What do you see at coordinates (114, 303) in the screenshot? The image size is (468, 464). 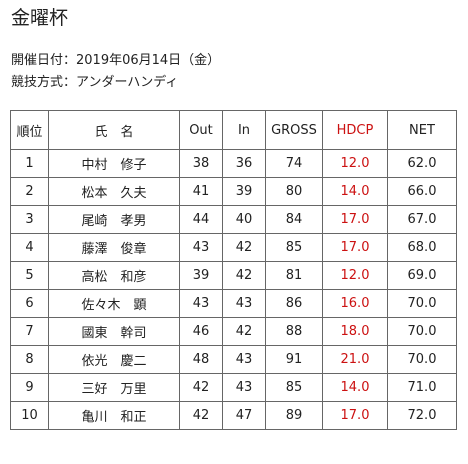 I see `cell-name: 佐々木 顕` at bounding box center [114, 303].